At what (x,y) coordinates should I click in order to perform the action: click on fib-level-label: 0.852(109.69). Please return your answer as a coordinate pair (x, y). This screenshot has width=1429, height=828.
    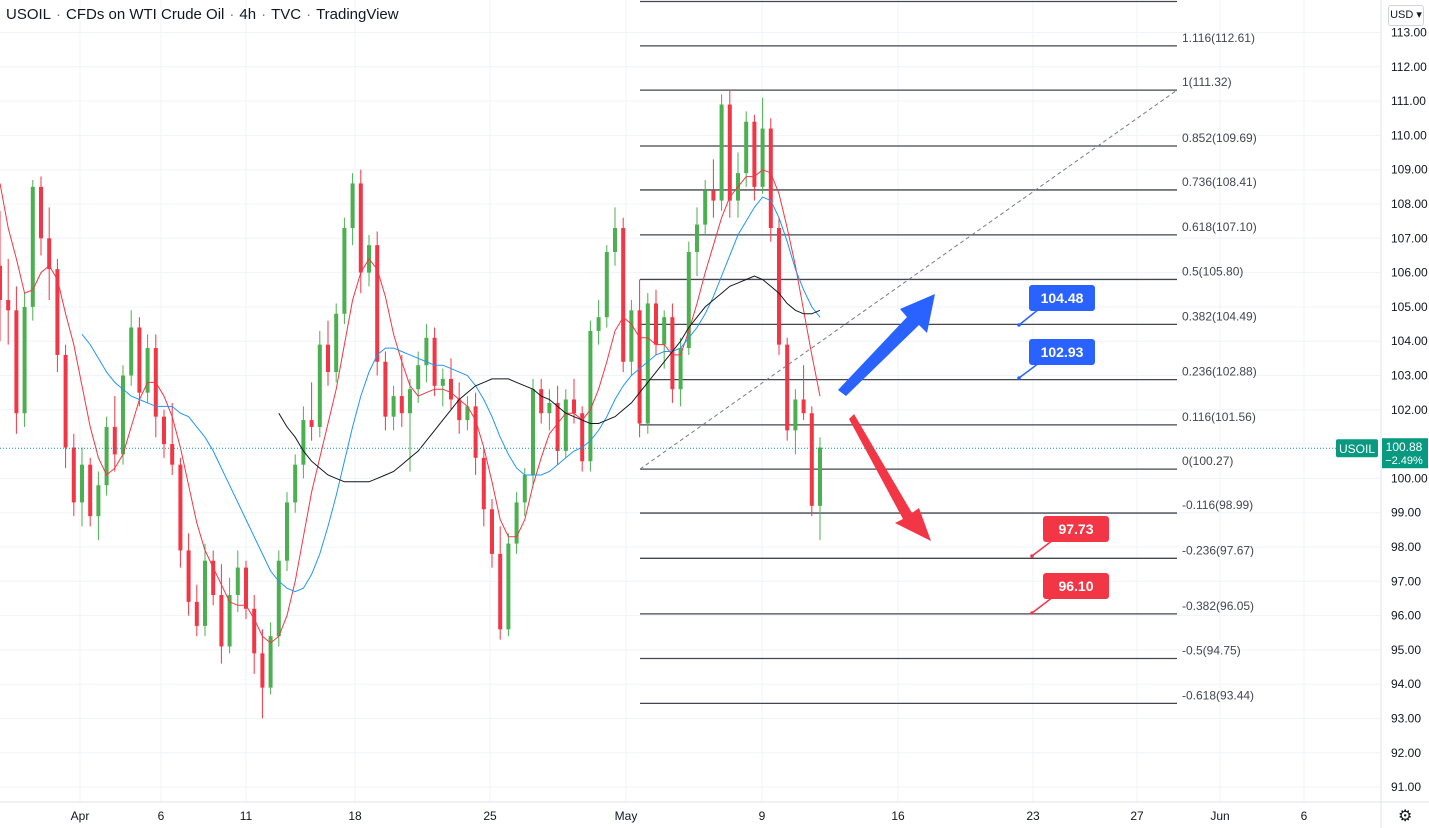
    Looking at the image, I should click on (1219, 138).